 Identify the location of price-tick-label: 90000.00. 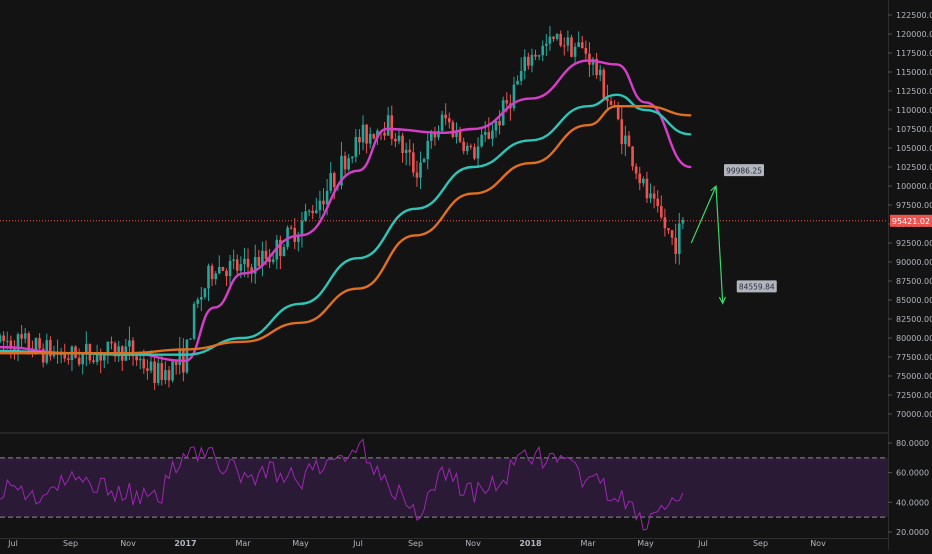
(914, 262).